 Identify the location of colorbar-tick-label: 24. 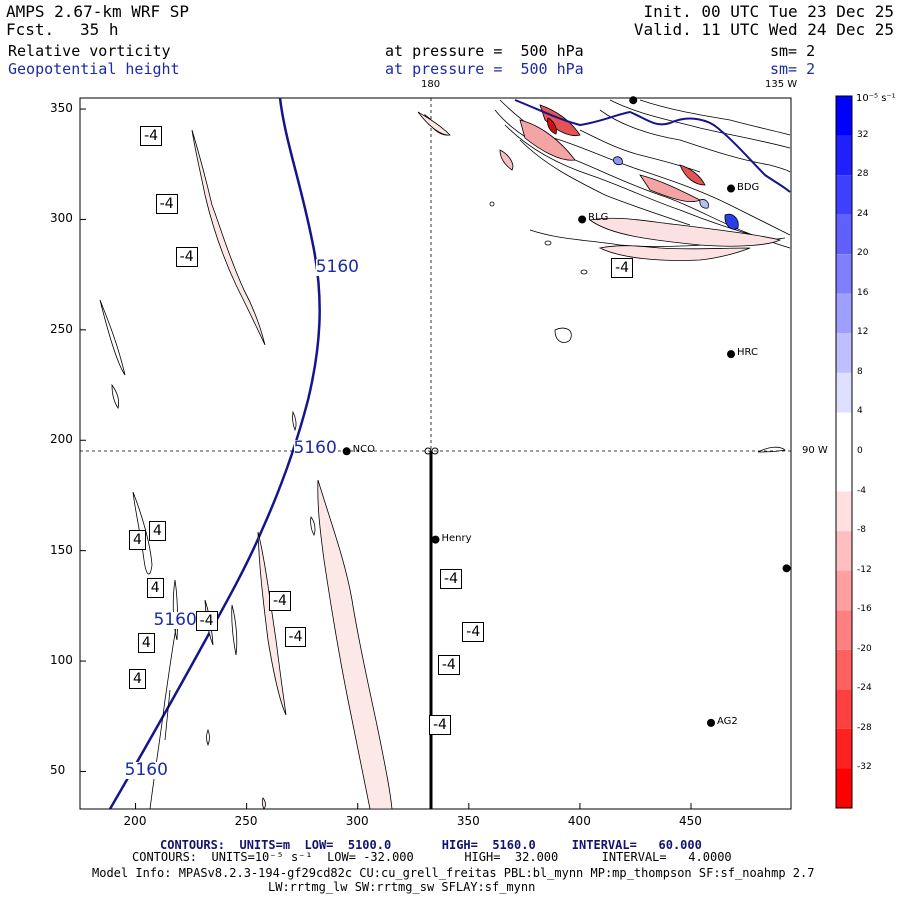
(863, 213).